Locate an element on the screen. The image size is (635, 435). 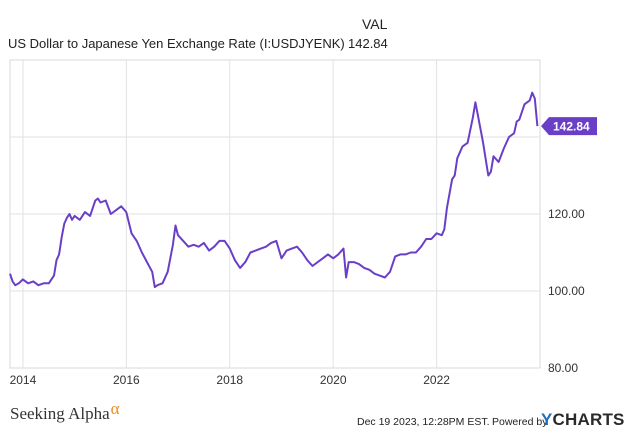
y-tick-label: 80.00 is located at coordinates (563, 368).